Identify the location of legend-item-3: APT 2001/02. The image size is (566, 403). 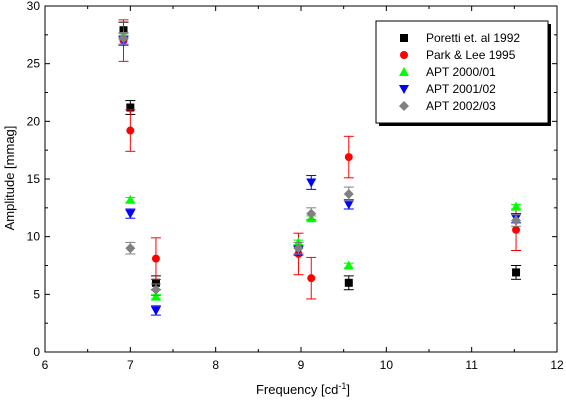
(447, 89).